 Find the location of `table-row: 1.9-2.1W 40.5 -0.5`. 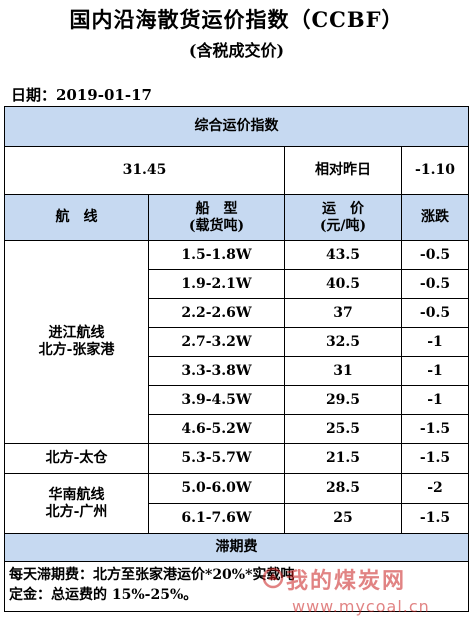

table-row: 1.9-2.1W 40.5 -0.5 is located at coordinates (237, 284).